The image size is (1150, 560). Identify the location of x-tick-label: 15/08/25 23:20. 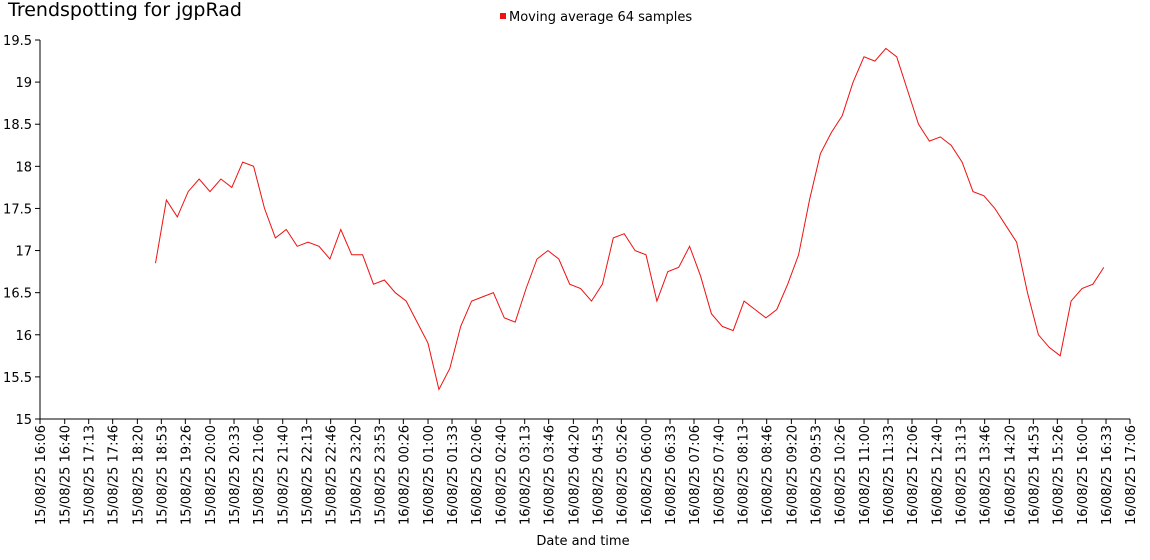
(356, 475).